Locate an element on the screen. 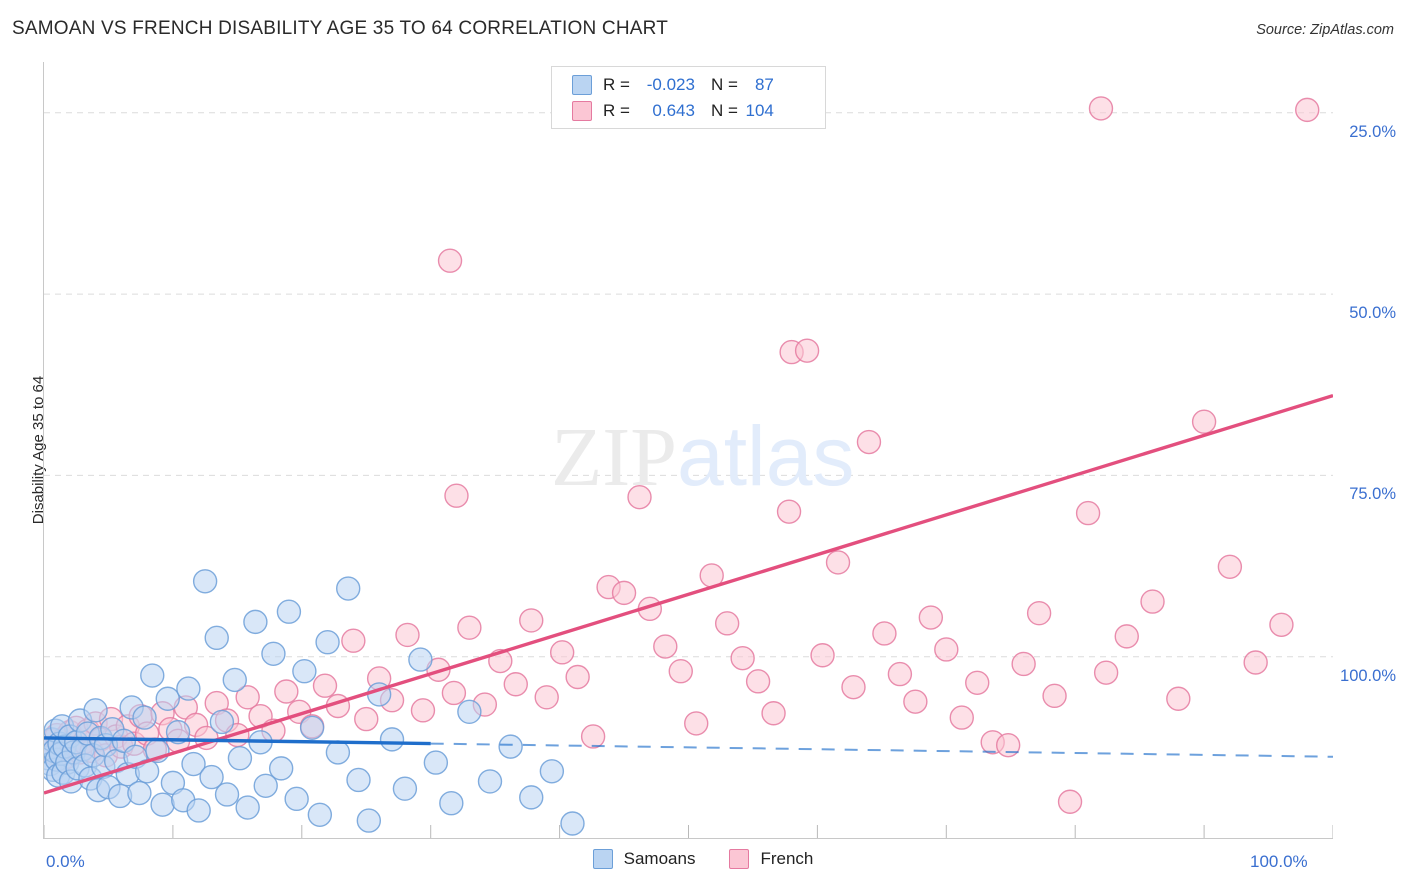 The height and width of the screenshot is (892, 1406). correlation-stats-box: R = -0.023 N = 87 R = 0.643 N = 104 is located at coordinates (688, 97).